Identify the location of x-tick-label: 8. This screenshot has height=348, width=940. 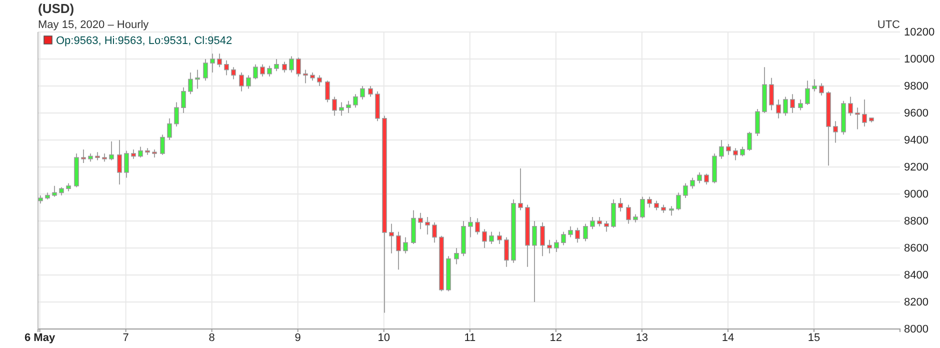
(211, 338).